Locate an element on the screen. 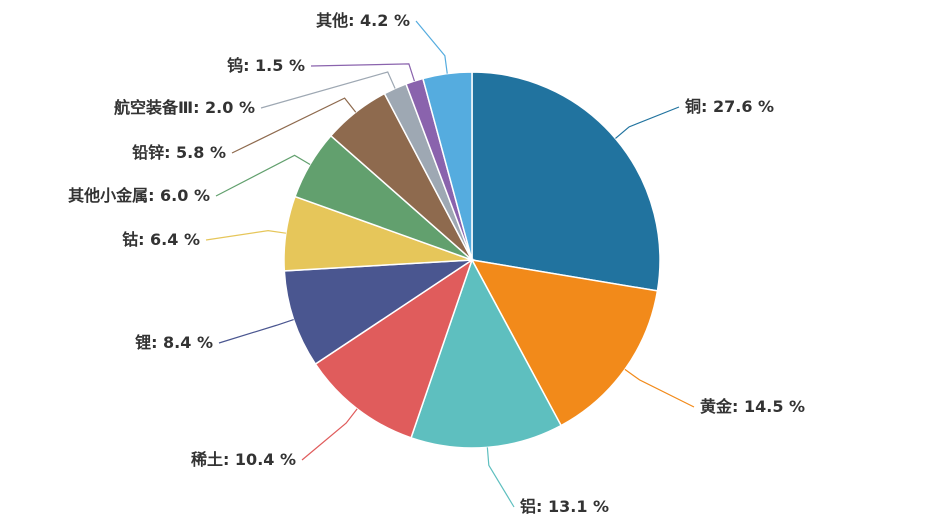 The width and height of the screenshot is (932, 520). data-label: 铜: 27.6 % is located at coordinates (729, 106).